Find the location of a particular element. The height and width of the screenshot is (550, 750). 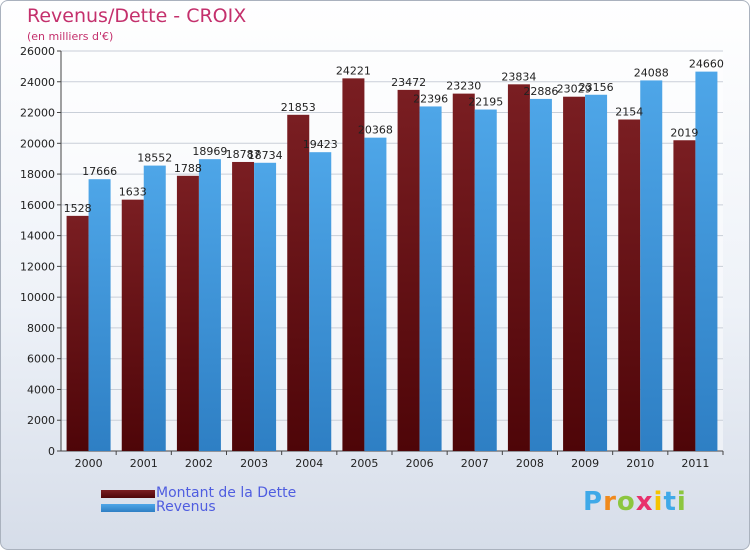

x-tick-label: 2005 is located at coordinates (364, 463).